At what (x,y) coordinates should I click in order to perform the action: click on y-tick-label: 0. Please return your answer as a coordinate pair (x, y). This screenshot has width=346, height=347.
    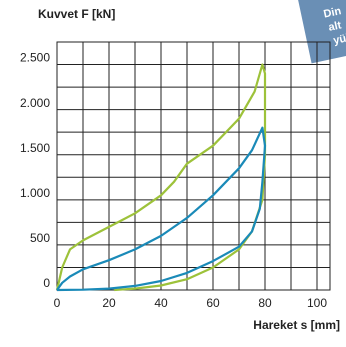
    Looking at the image, I should click on (46, 283).